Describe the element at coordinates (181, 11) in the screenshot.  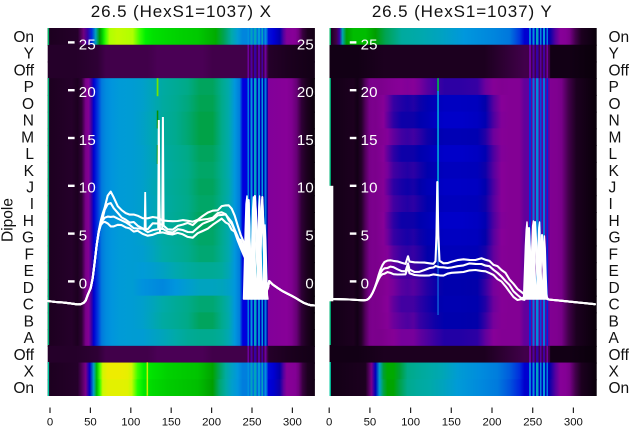
I see `svg-text: 26.5 (HexS1=1037) X` at that location.